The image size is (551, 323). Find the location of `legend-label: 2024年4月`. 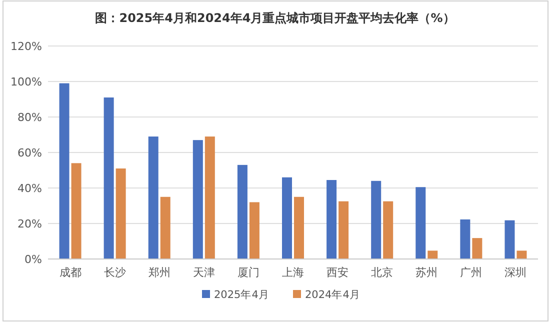

legend-label: 2024年4月 is located at coordinates (332, 295).